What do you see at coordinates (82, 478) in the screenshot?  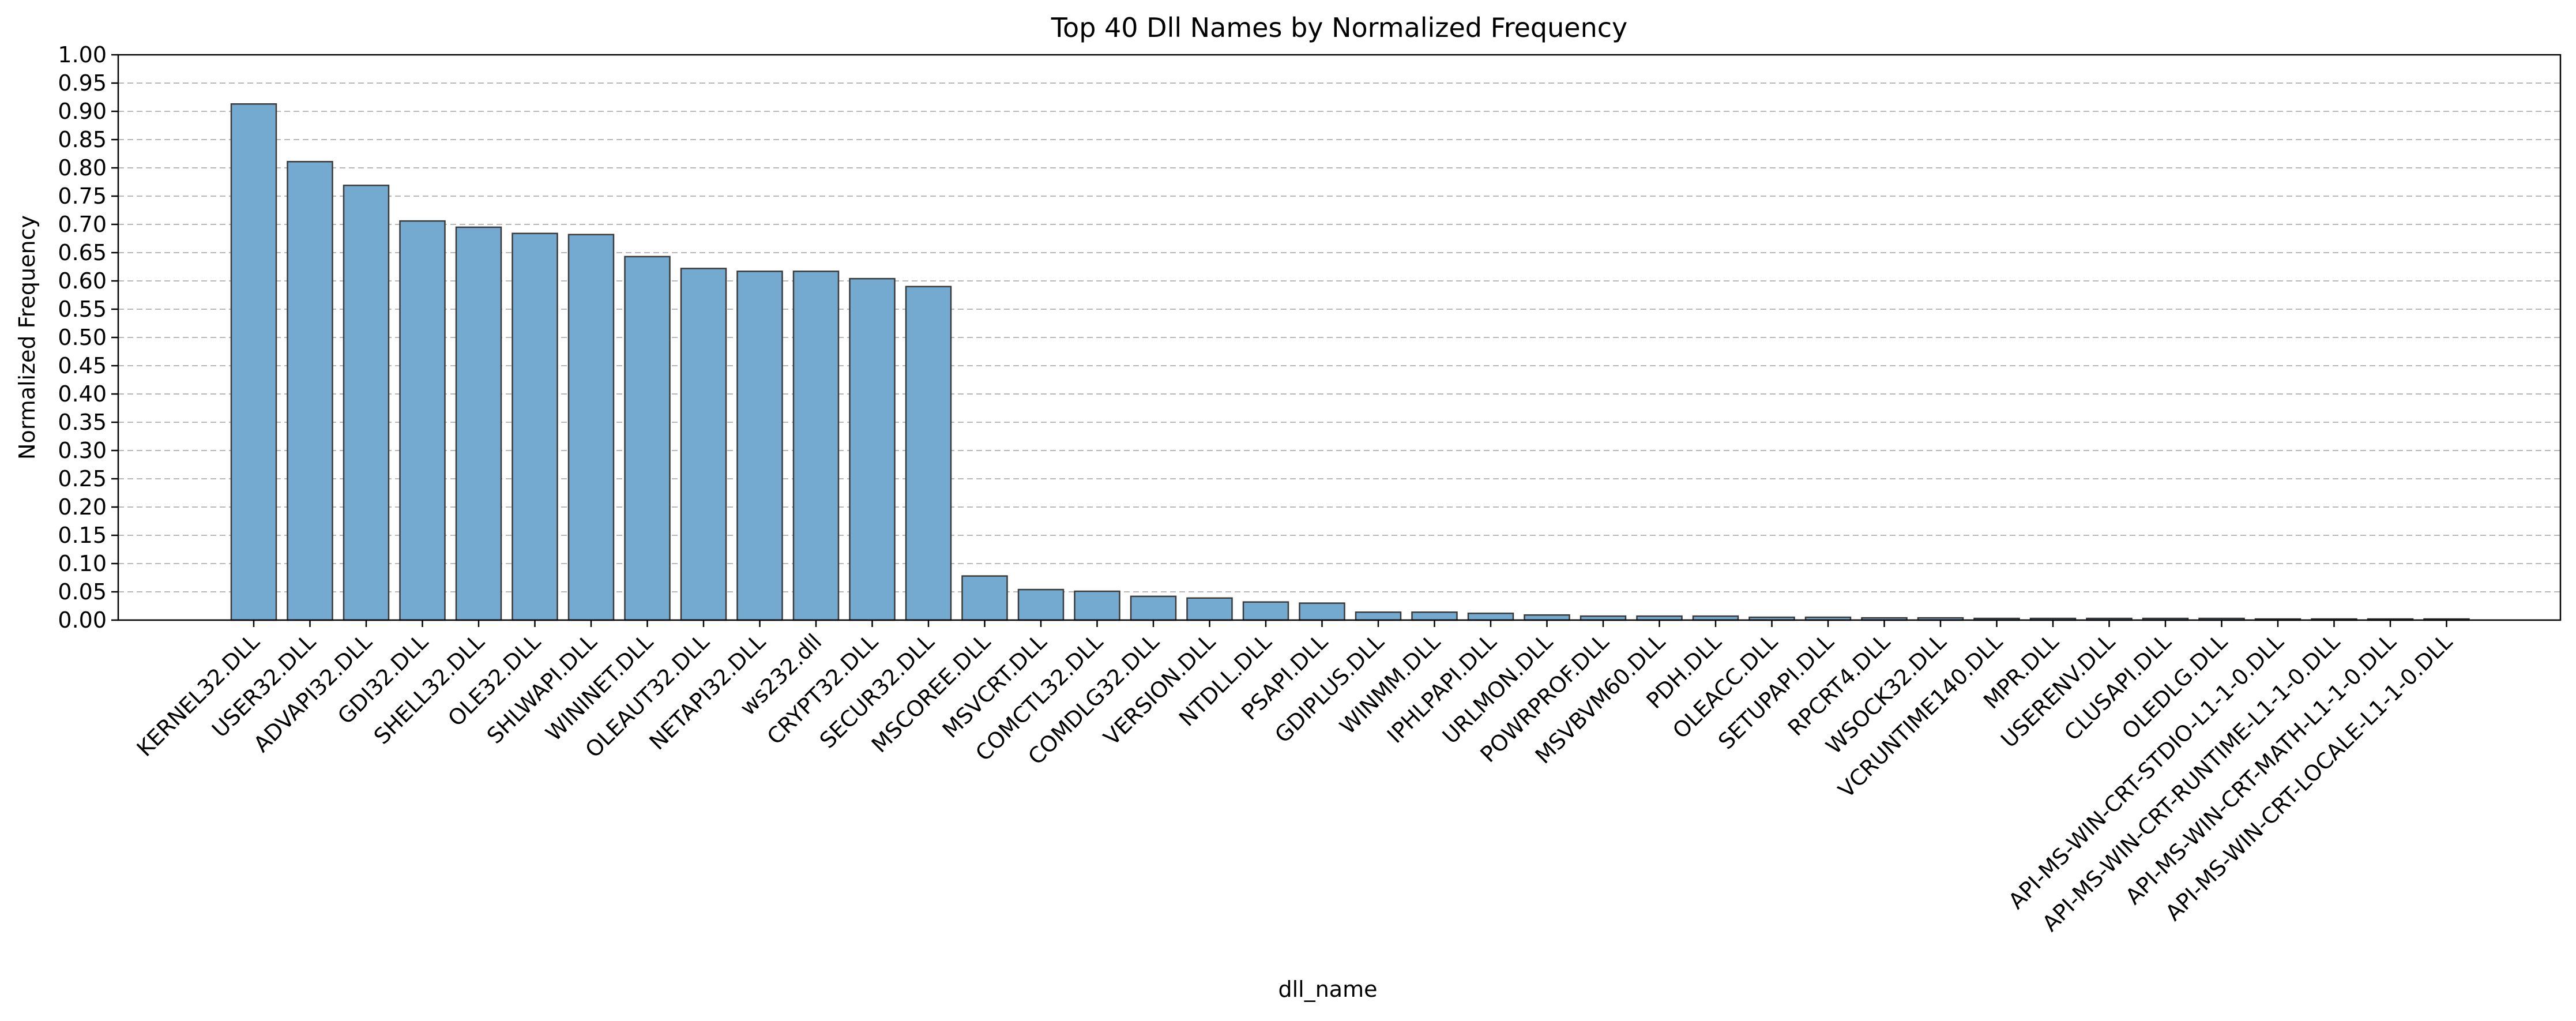 I see `y-tick-label: 0.25` at bounding box center [82, 478].